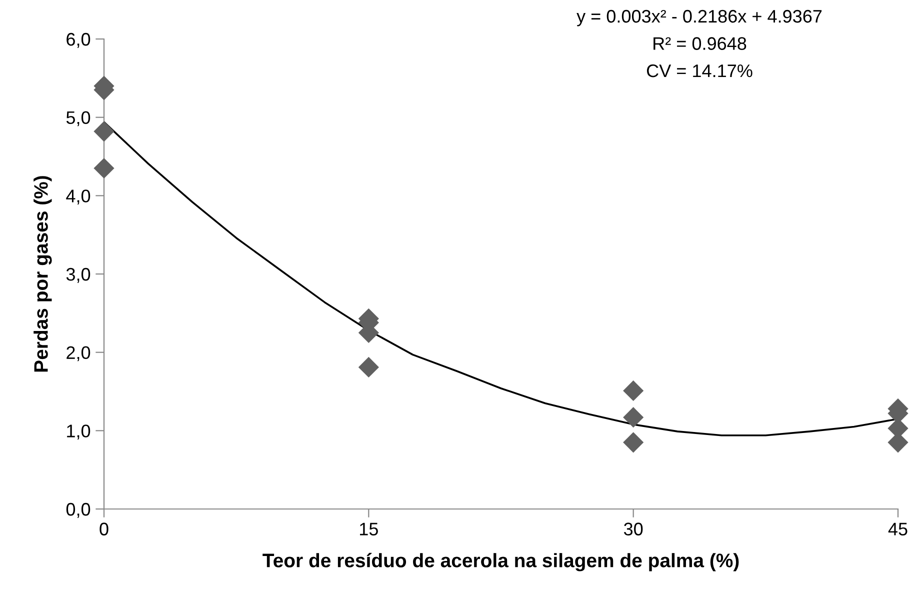 Image resolution: width=910 pixels, height=601 pixels. What do you see at coordinates (369, 529) in the screenshot?
I see `x-tick-label: 15` at bounding box center [369, 529].